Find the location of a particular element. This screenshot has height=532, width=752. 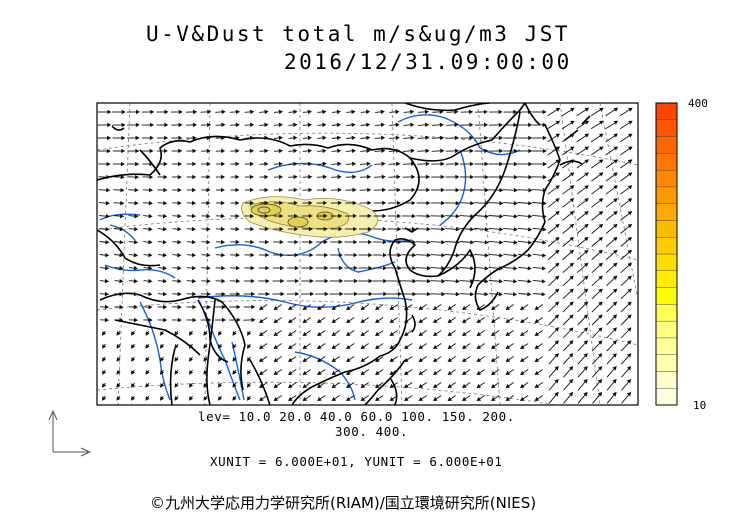

colorbar-swatch is located at coordinates (666, 380).